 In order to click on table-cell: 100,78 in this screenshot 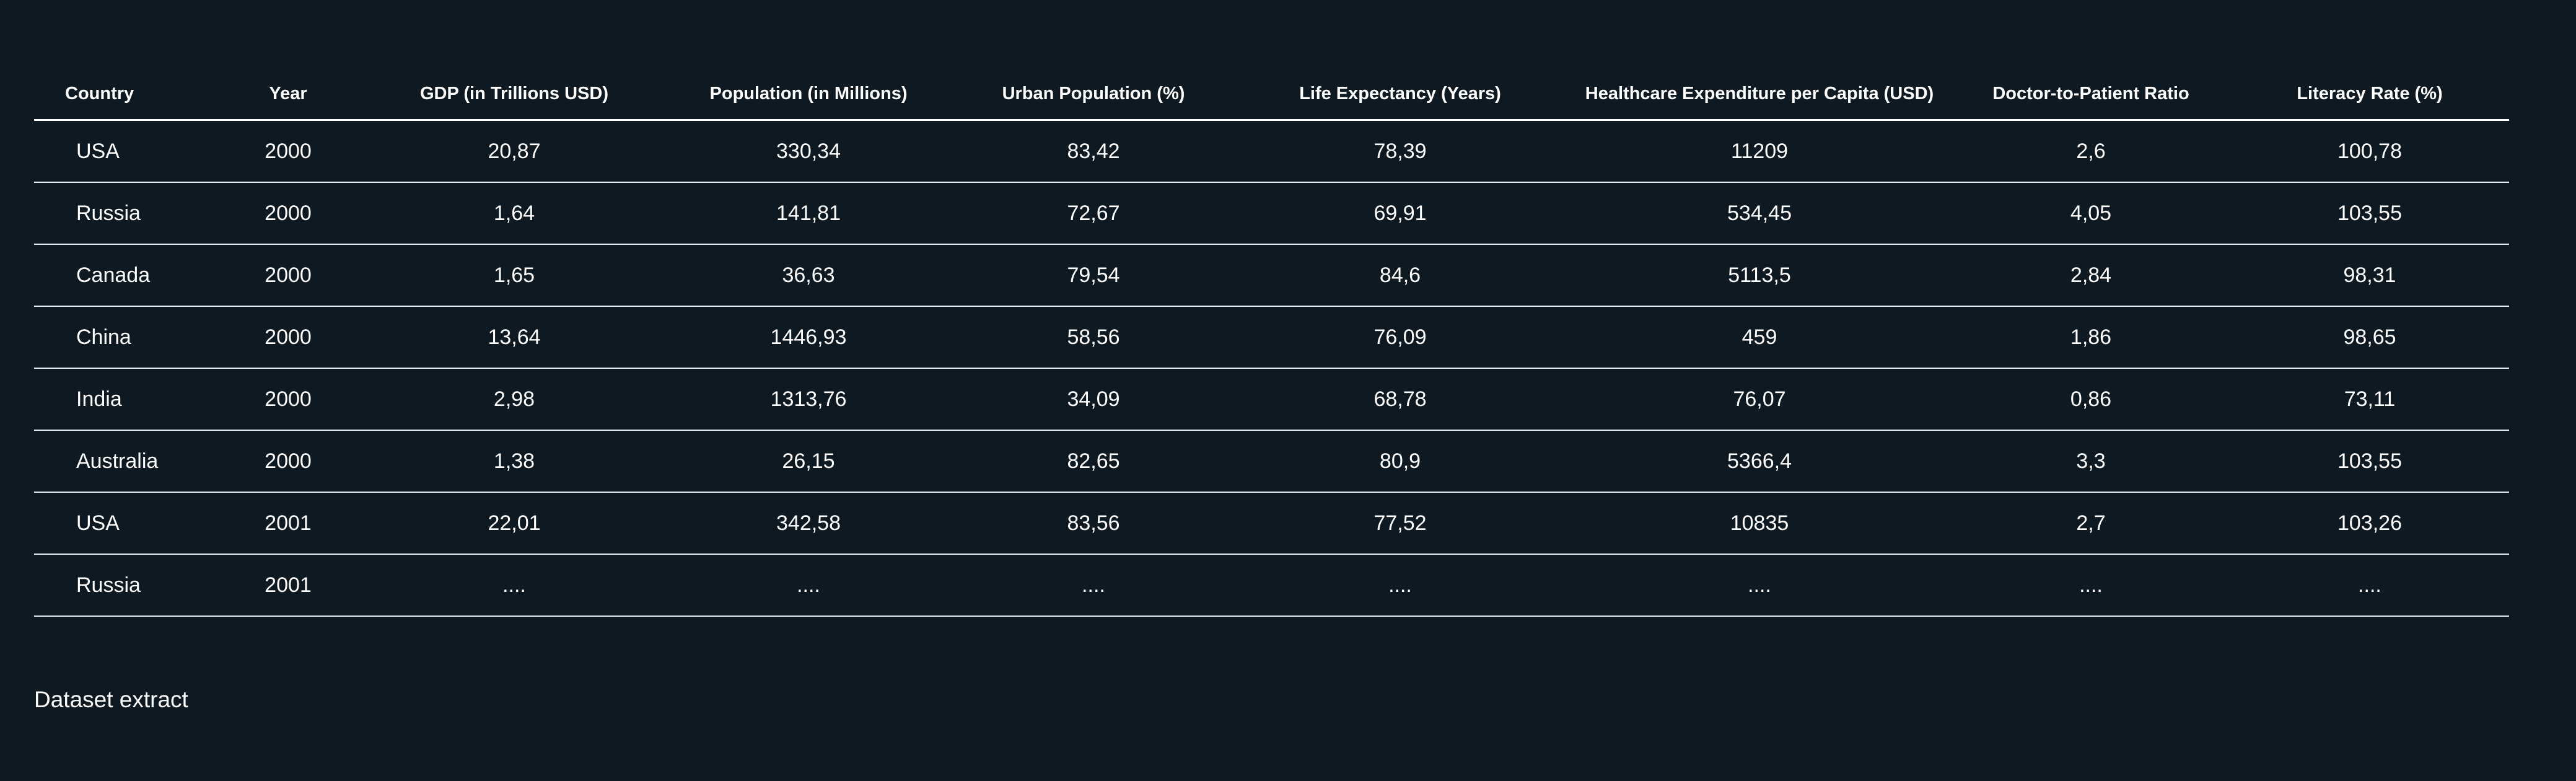, I will do `click(2369, 151)`.